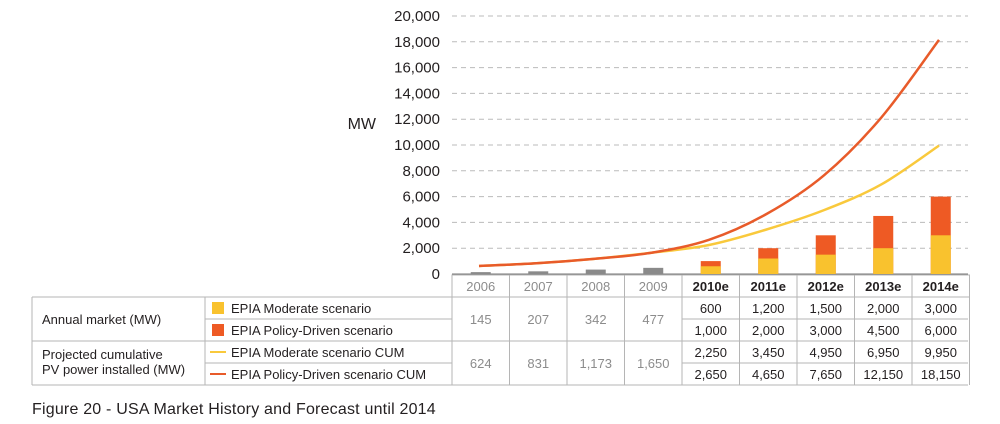 The image size is (1000, 424). What do you see at coordinates (421, 248) in the screenshot?
I see `y-tick-label: 2,000` at bounding box center [421, 248].